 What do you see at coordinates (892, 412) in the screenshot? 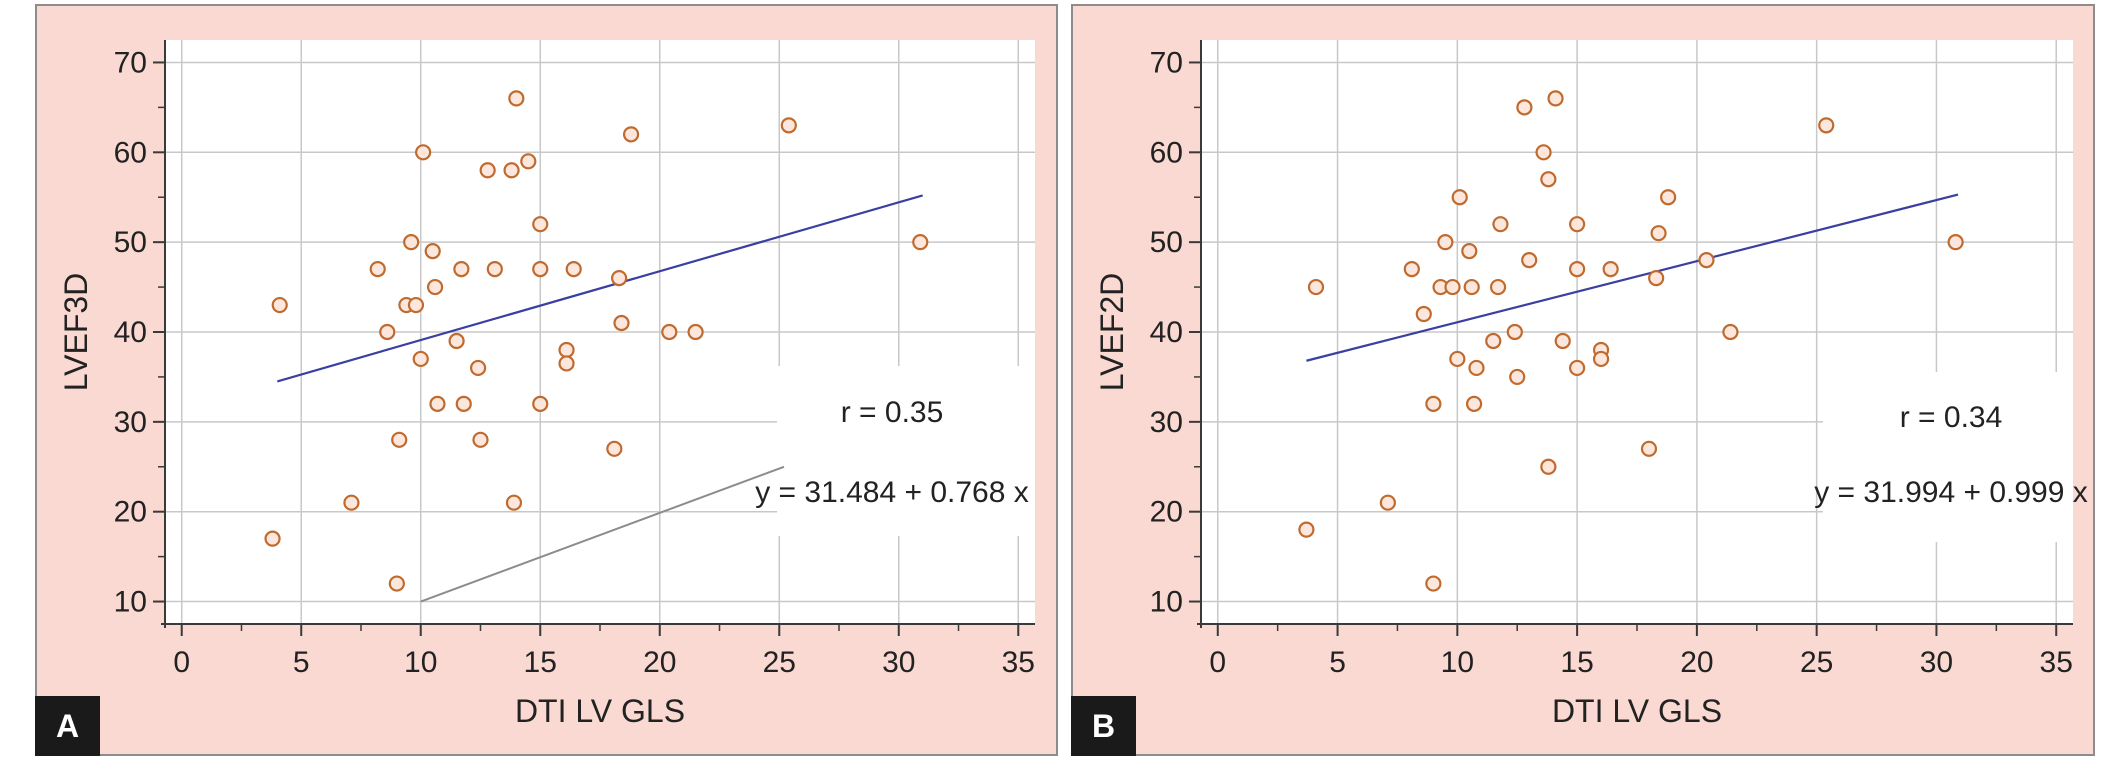
I see `correlation-label: r = 0.35` at bounding box center [892, 412].